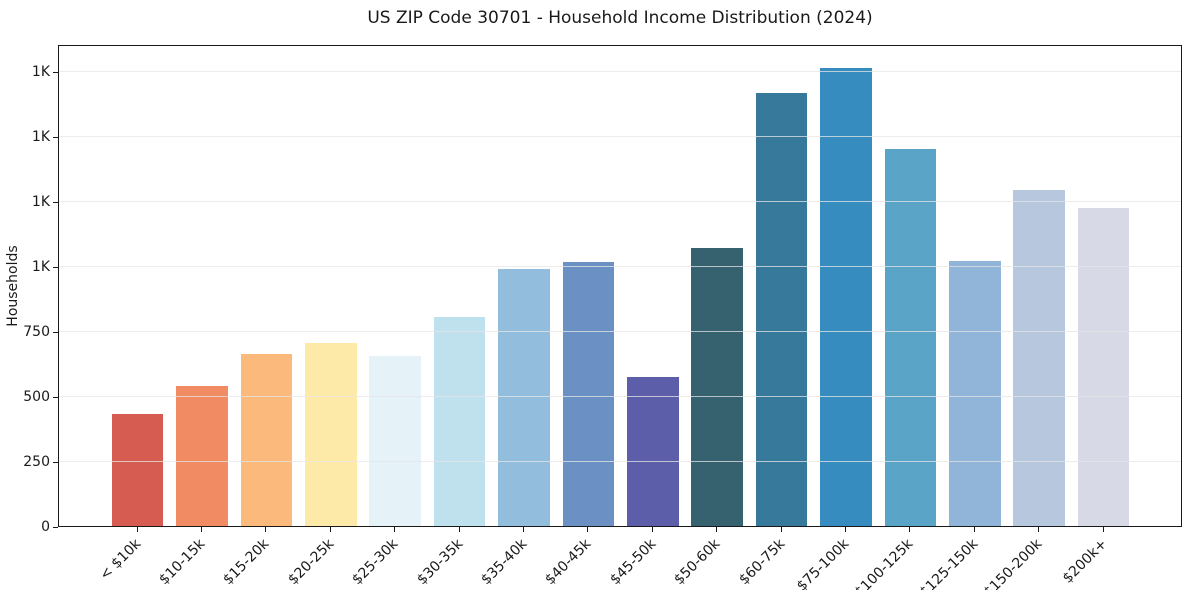  Describe the element at coordinates (975, 393) in the screenshot. I see `bar--125-150k` at that location.